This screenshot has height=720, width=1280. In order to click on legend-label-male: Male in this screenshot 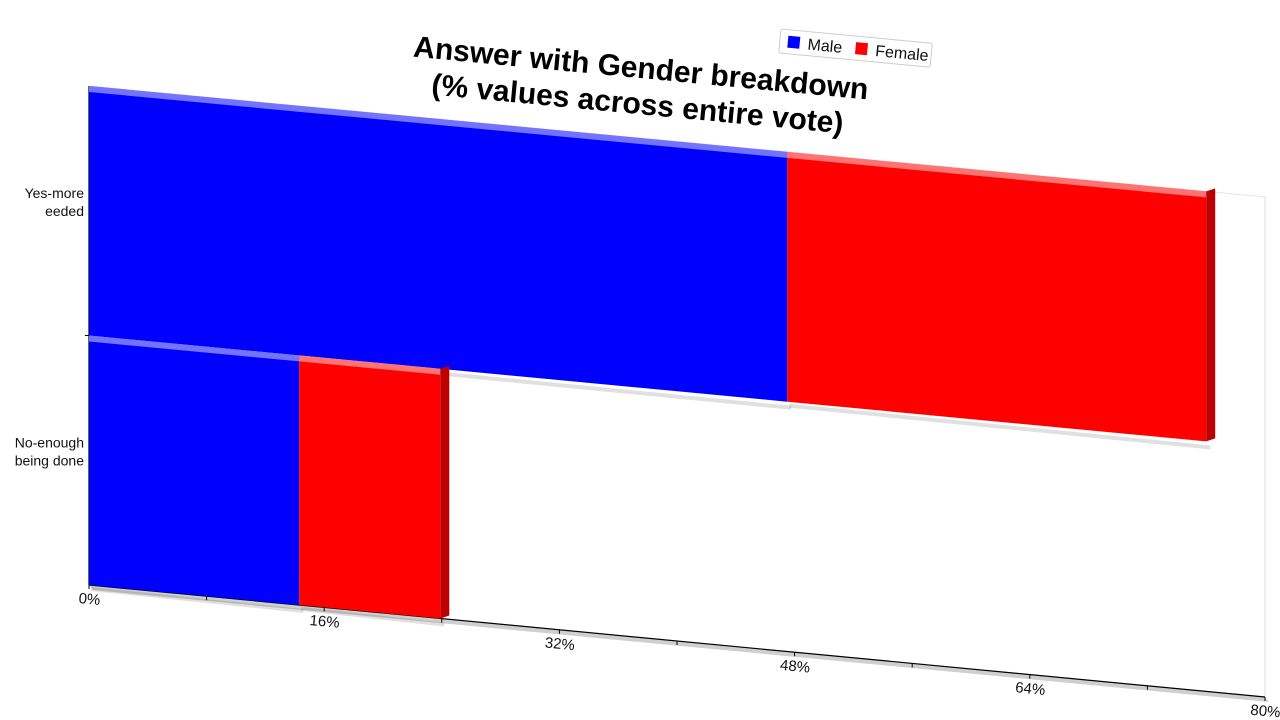, I will do `click(825, 47)`.